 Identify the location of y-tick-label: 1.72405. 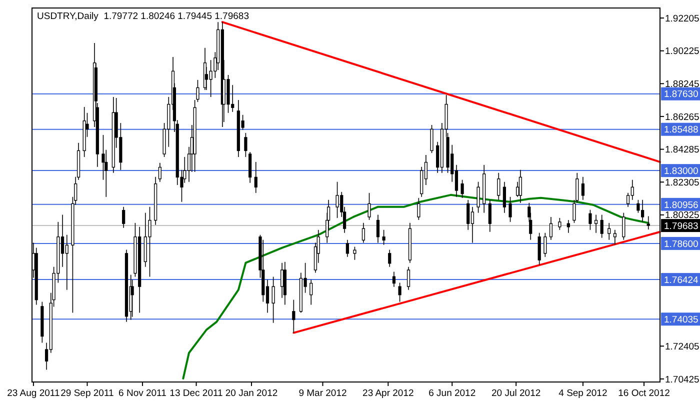
(682, 346).